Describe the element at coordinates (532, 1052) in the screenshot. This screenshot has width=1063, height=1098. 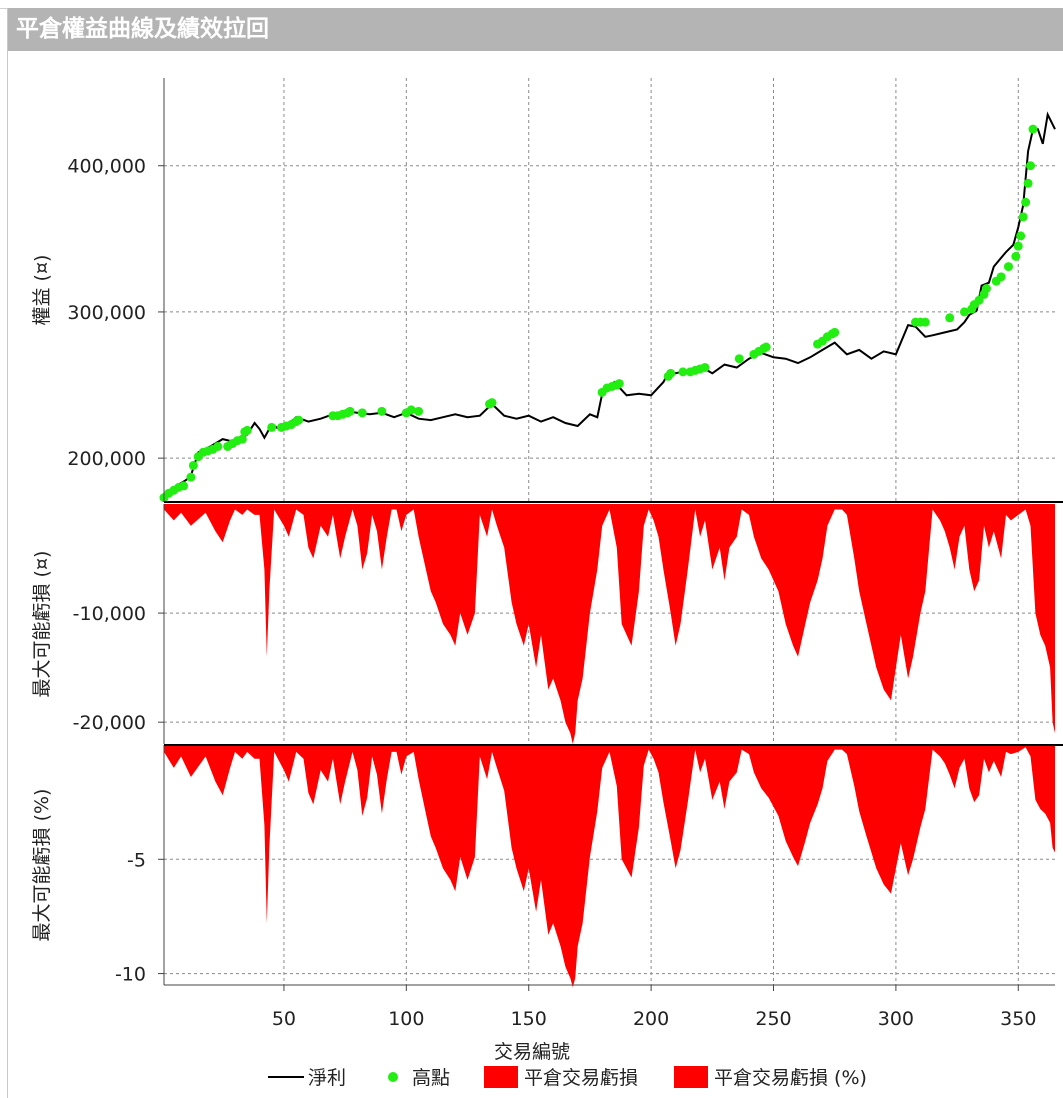
I see `x-axis-label: 交易編號` at that location.